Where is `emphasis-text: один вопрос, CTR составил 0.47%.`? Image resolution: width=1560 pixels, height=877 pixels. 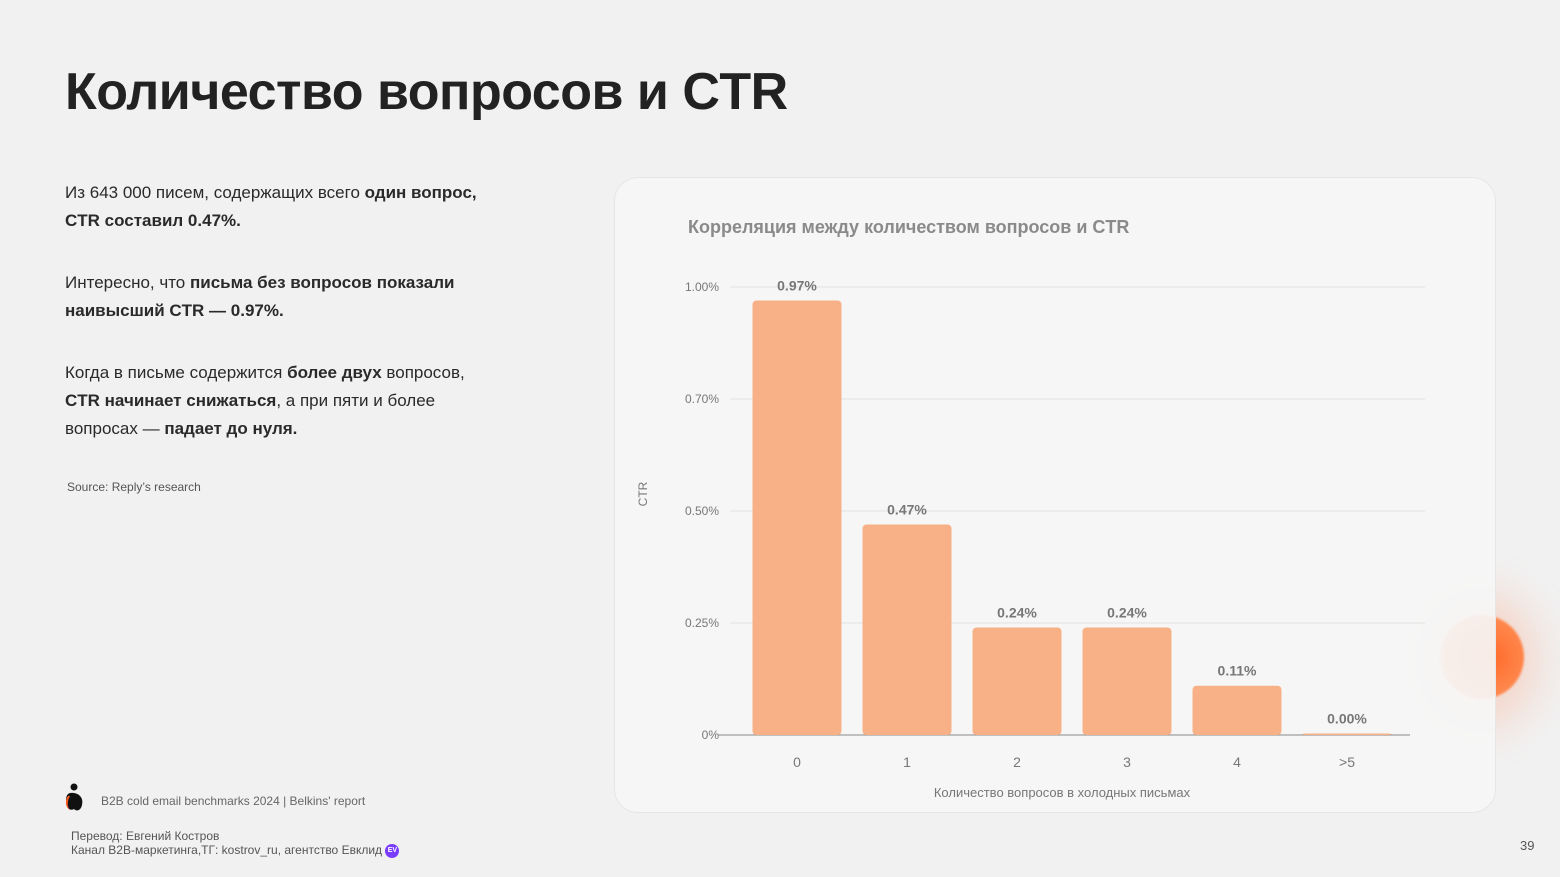
emphasis-text: один вопрос, CTR составил 0.47%. is located at coordinates (271, 206).